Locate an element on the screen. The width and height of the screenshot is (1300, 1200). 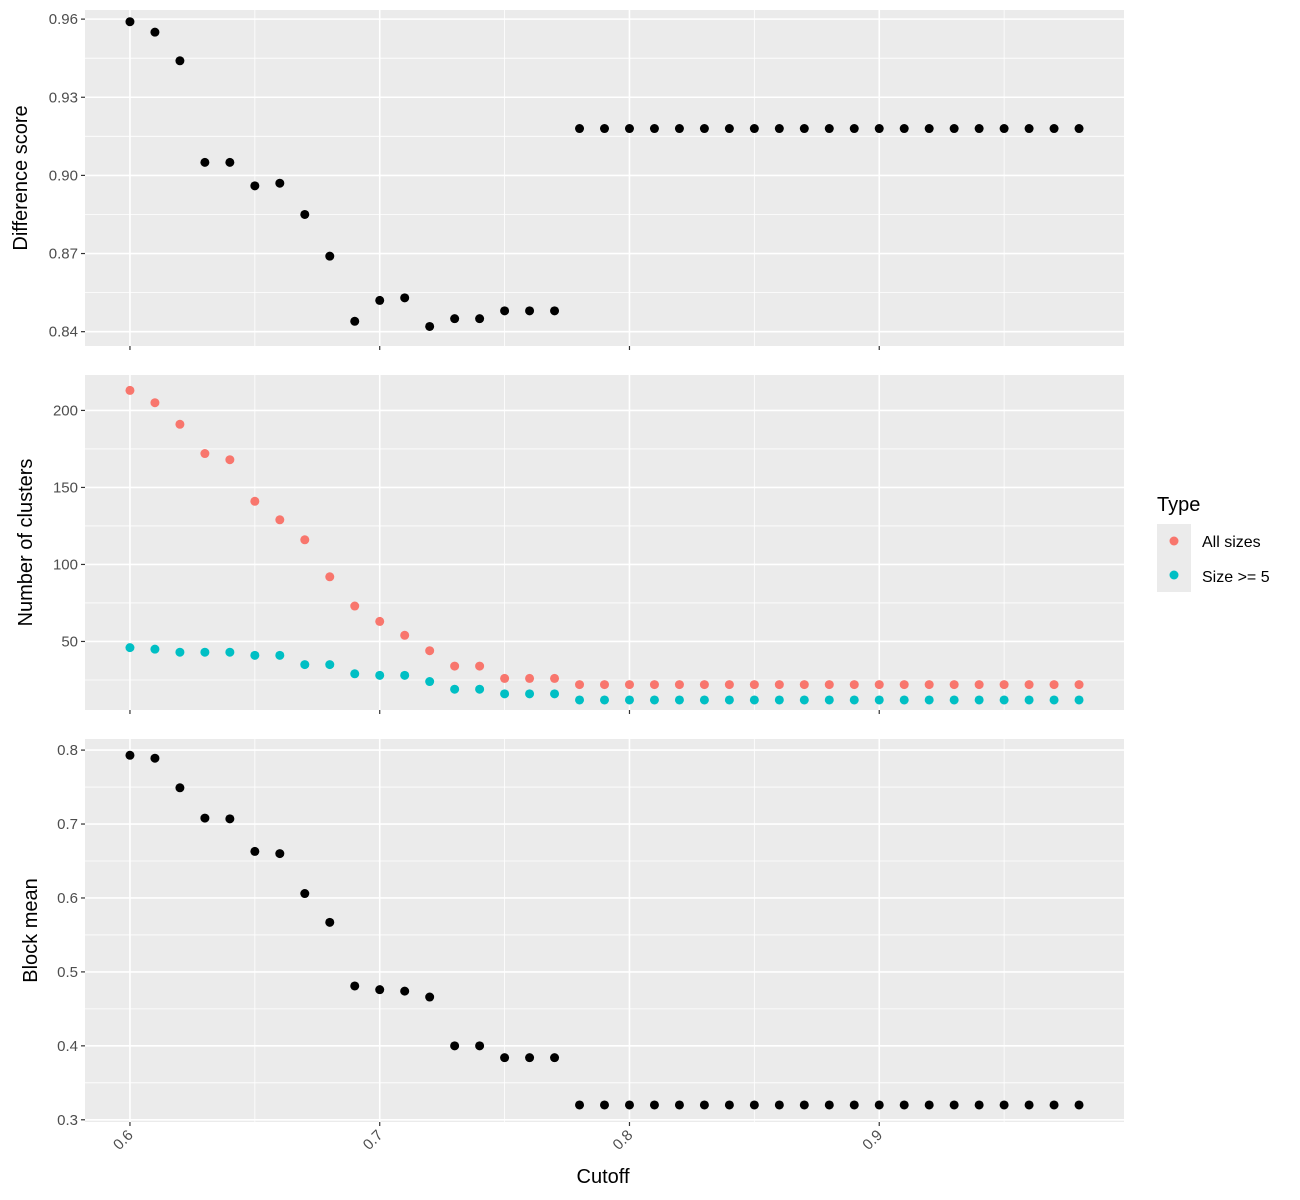
legend: Type All sizes Size >= 5 is located at coordinates (1213, 543).